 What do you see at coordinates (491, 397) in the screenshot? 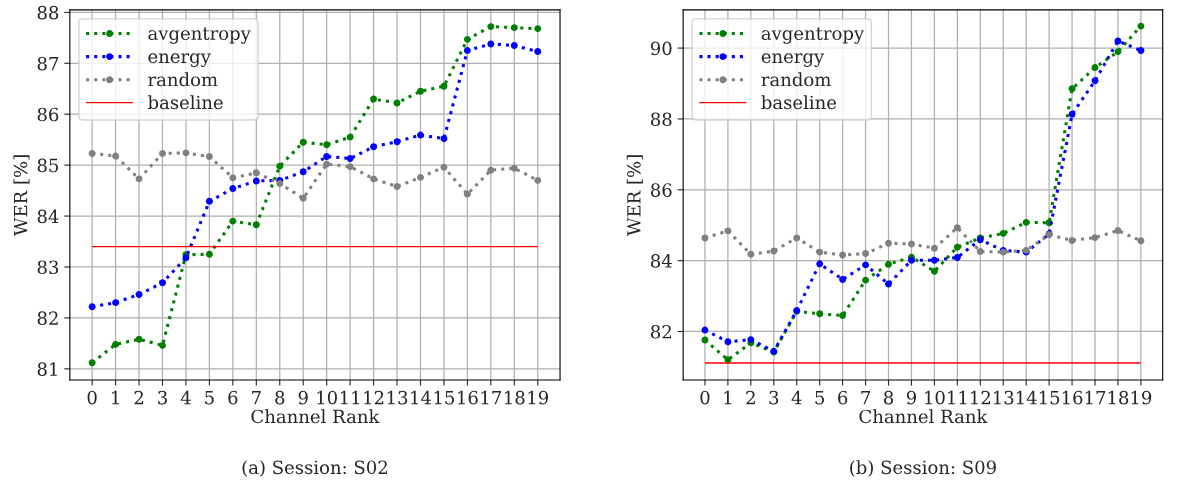
I see `x-tick-label: 17` at bounding box center [491, 397].